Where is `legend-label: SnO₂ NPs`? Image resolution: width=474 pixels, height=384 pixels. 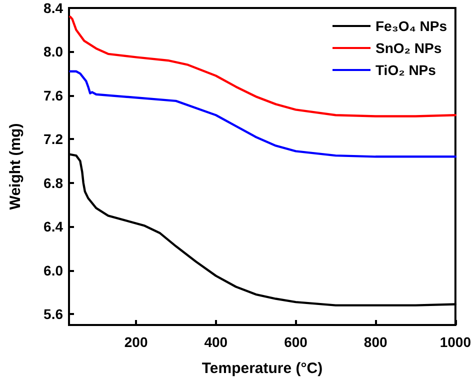 legend-label: SnO₂ NPs is located at coordinates (409, 48).